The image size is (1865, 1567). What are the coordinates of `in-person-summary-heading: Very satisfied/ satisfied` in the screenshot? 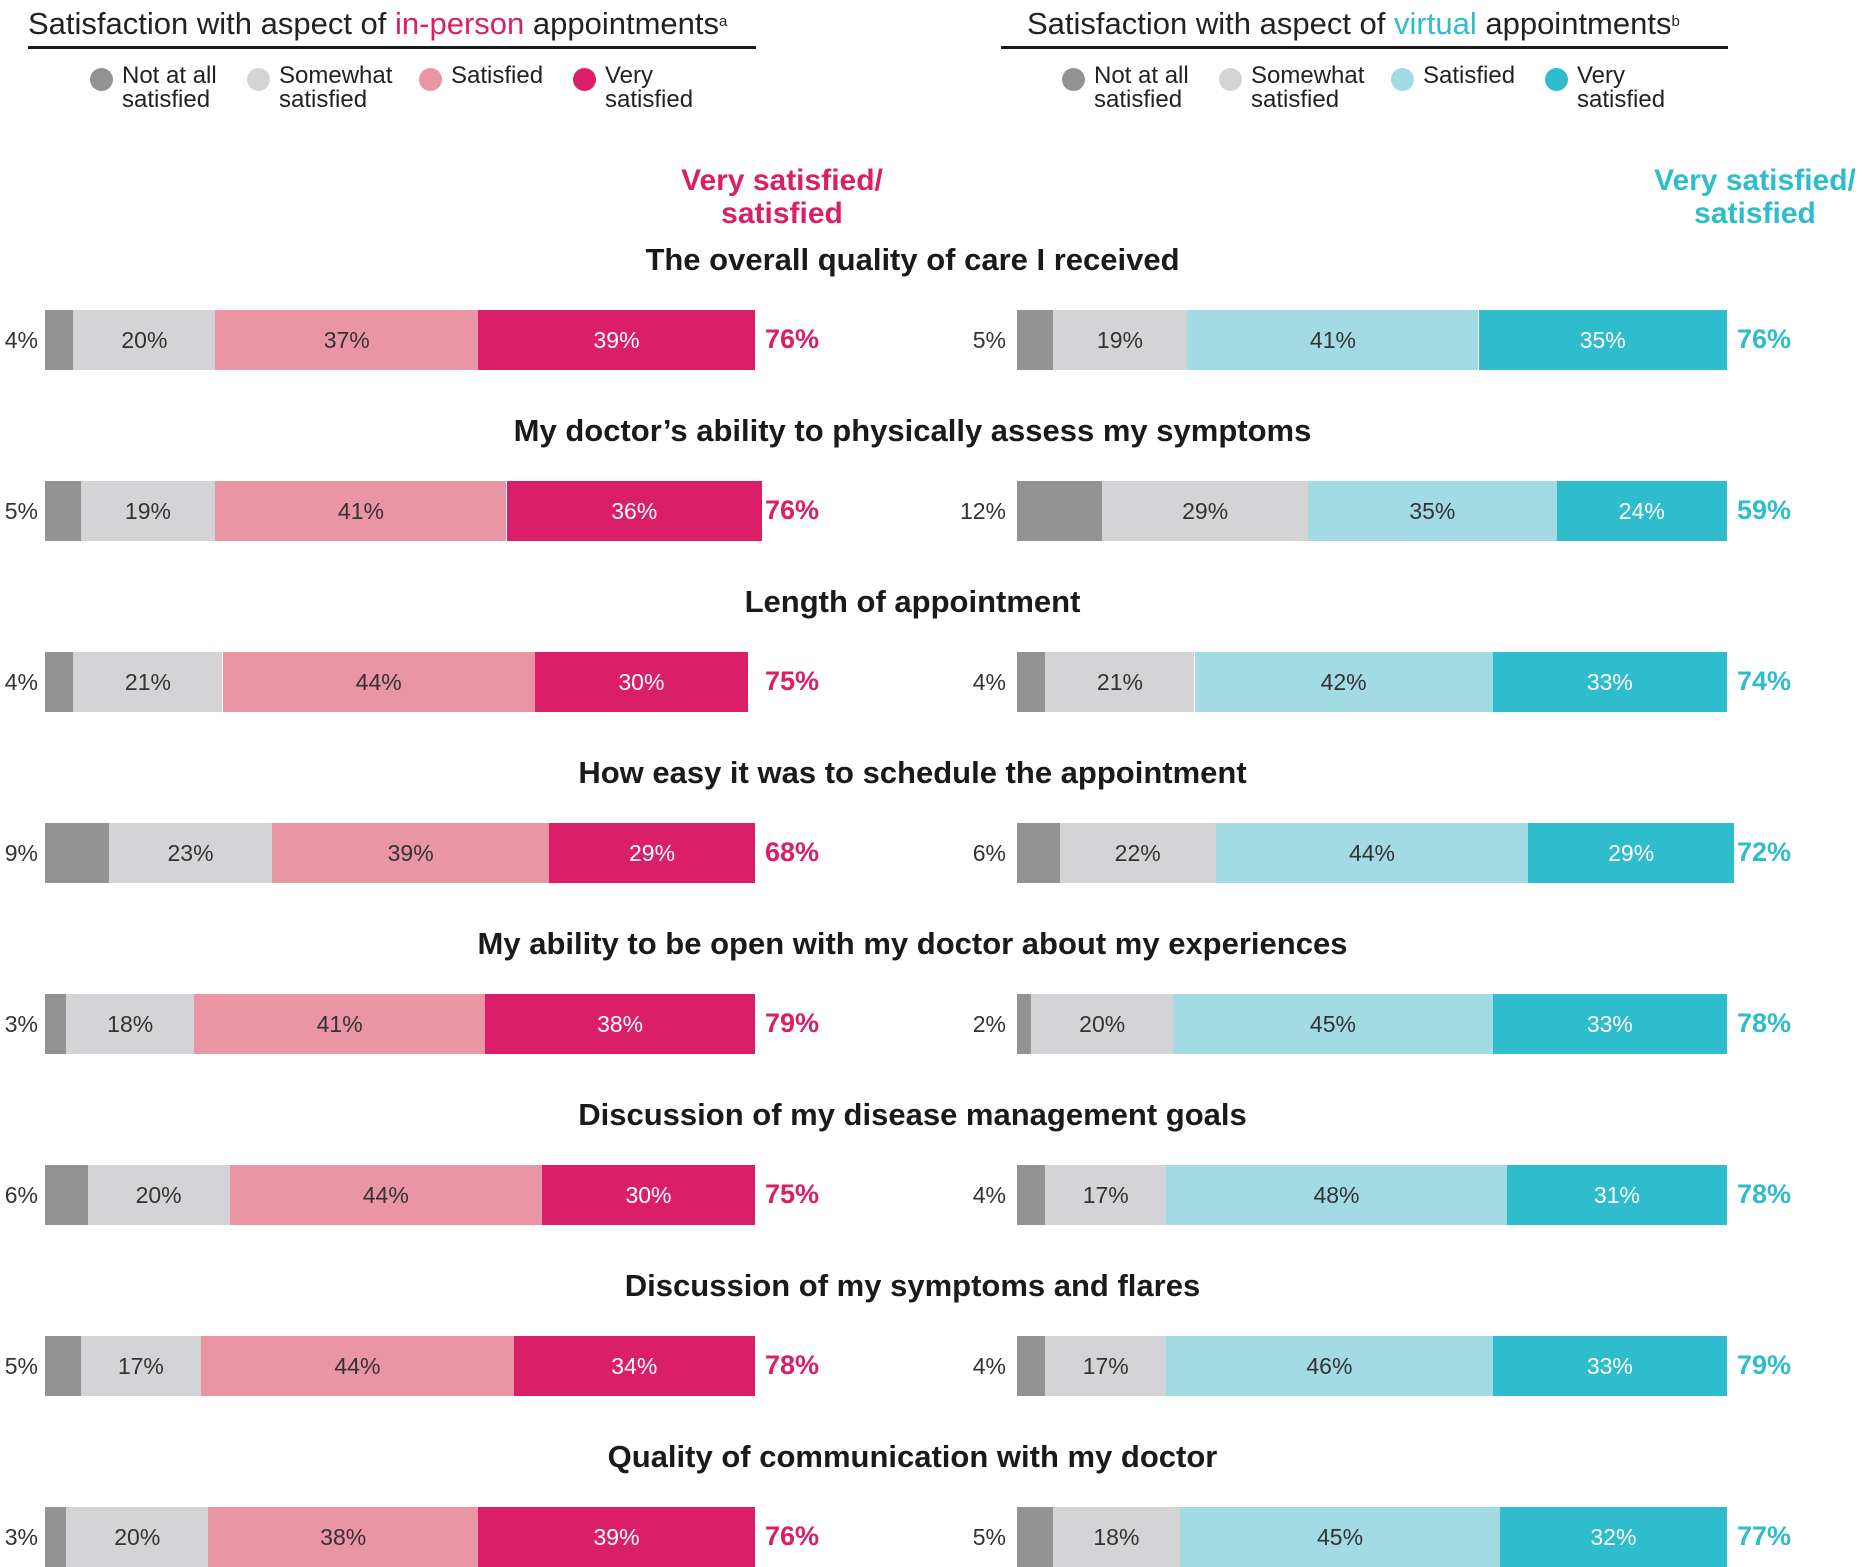 It's located at (782, 197).